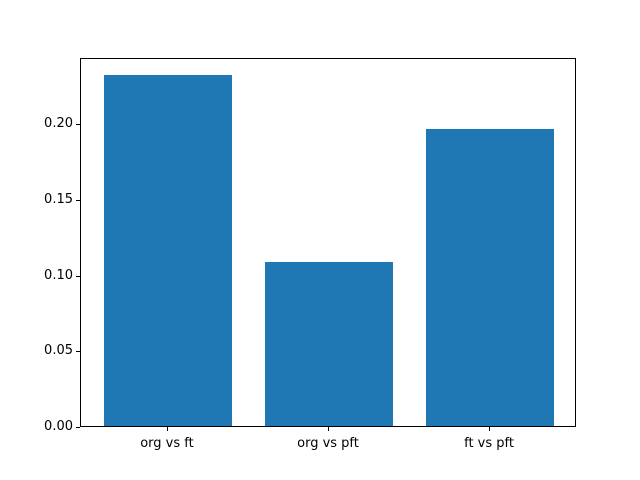  What do you see at coordinates (489, 443) in the screenshot?
I see `x-tick-label: ft vs pft` at bounding box center [489, 443].